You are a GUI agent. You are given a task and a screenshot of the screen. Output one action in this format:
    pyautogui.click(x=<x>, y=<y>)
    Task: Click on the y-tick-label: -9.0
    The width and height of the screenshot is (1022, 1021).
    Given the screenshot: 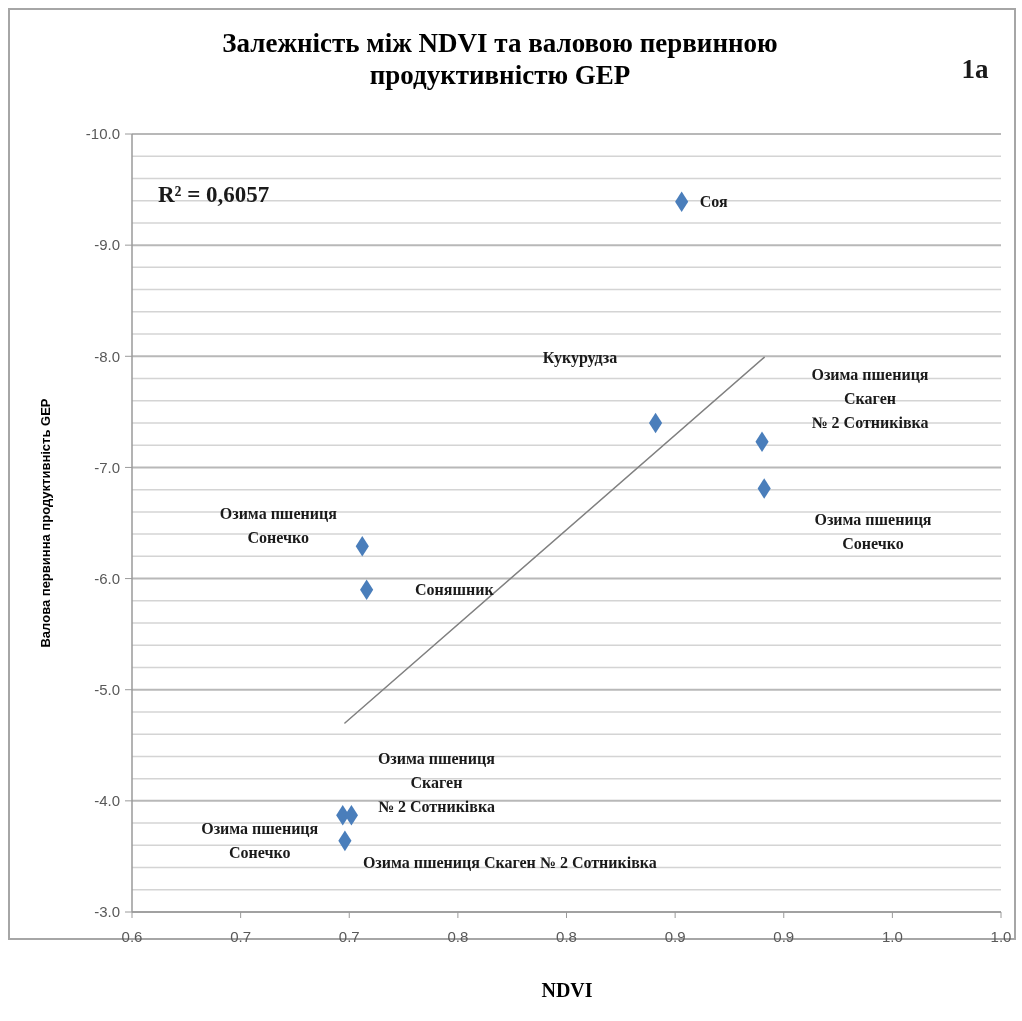 What is the action you would take?
    pyautogui.click(x=107, y=245)
    